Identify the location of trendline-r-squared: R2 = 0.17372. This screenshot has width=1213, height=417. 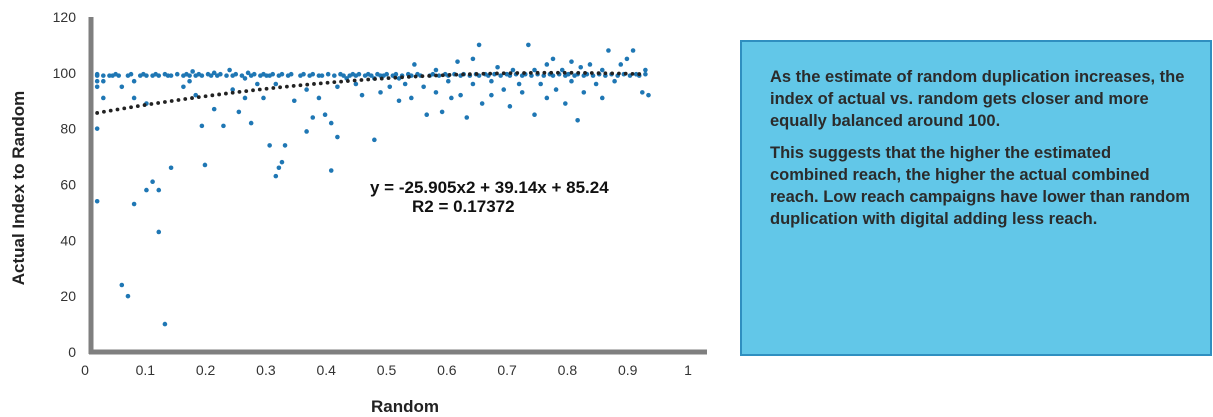
(463, 206).